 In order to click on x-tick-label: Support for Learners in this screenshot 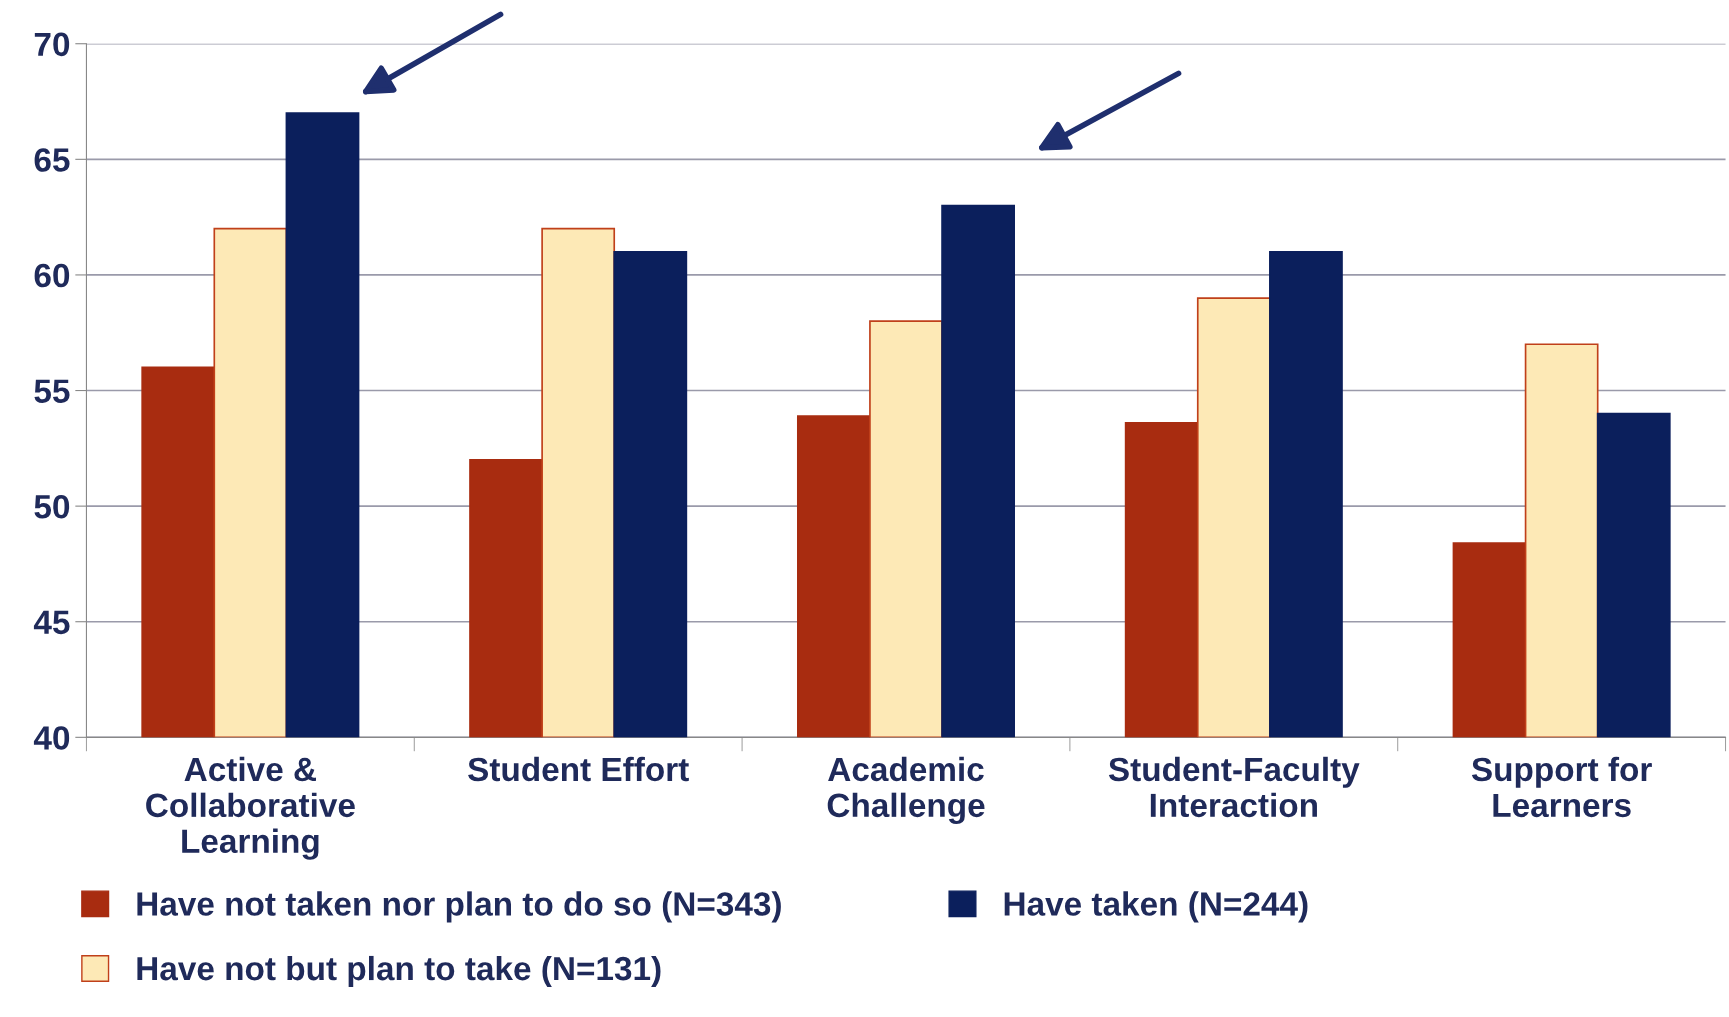, I will do `click(1561, 787)`.